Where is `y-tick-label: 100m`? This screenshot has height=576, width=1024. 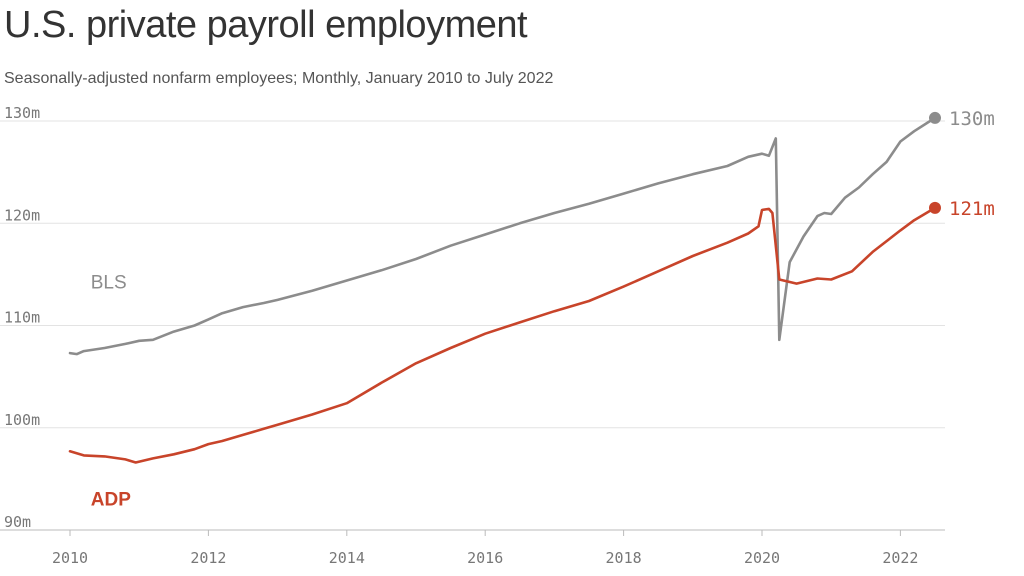 y-tick-label: 100m is located at coordinates (22, 420).